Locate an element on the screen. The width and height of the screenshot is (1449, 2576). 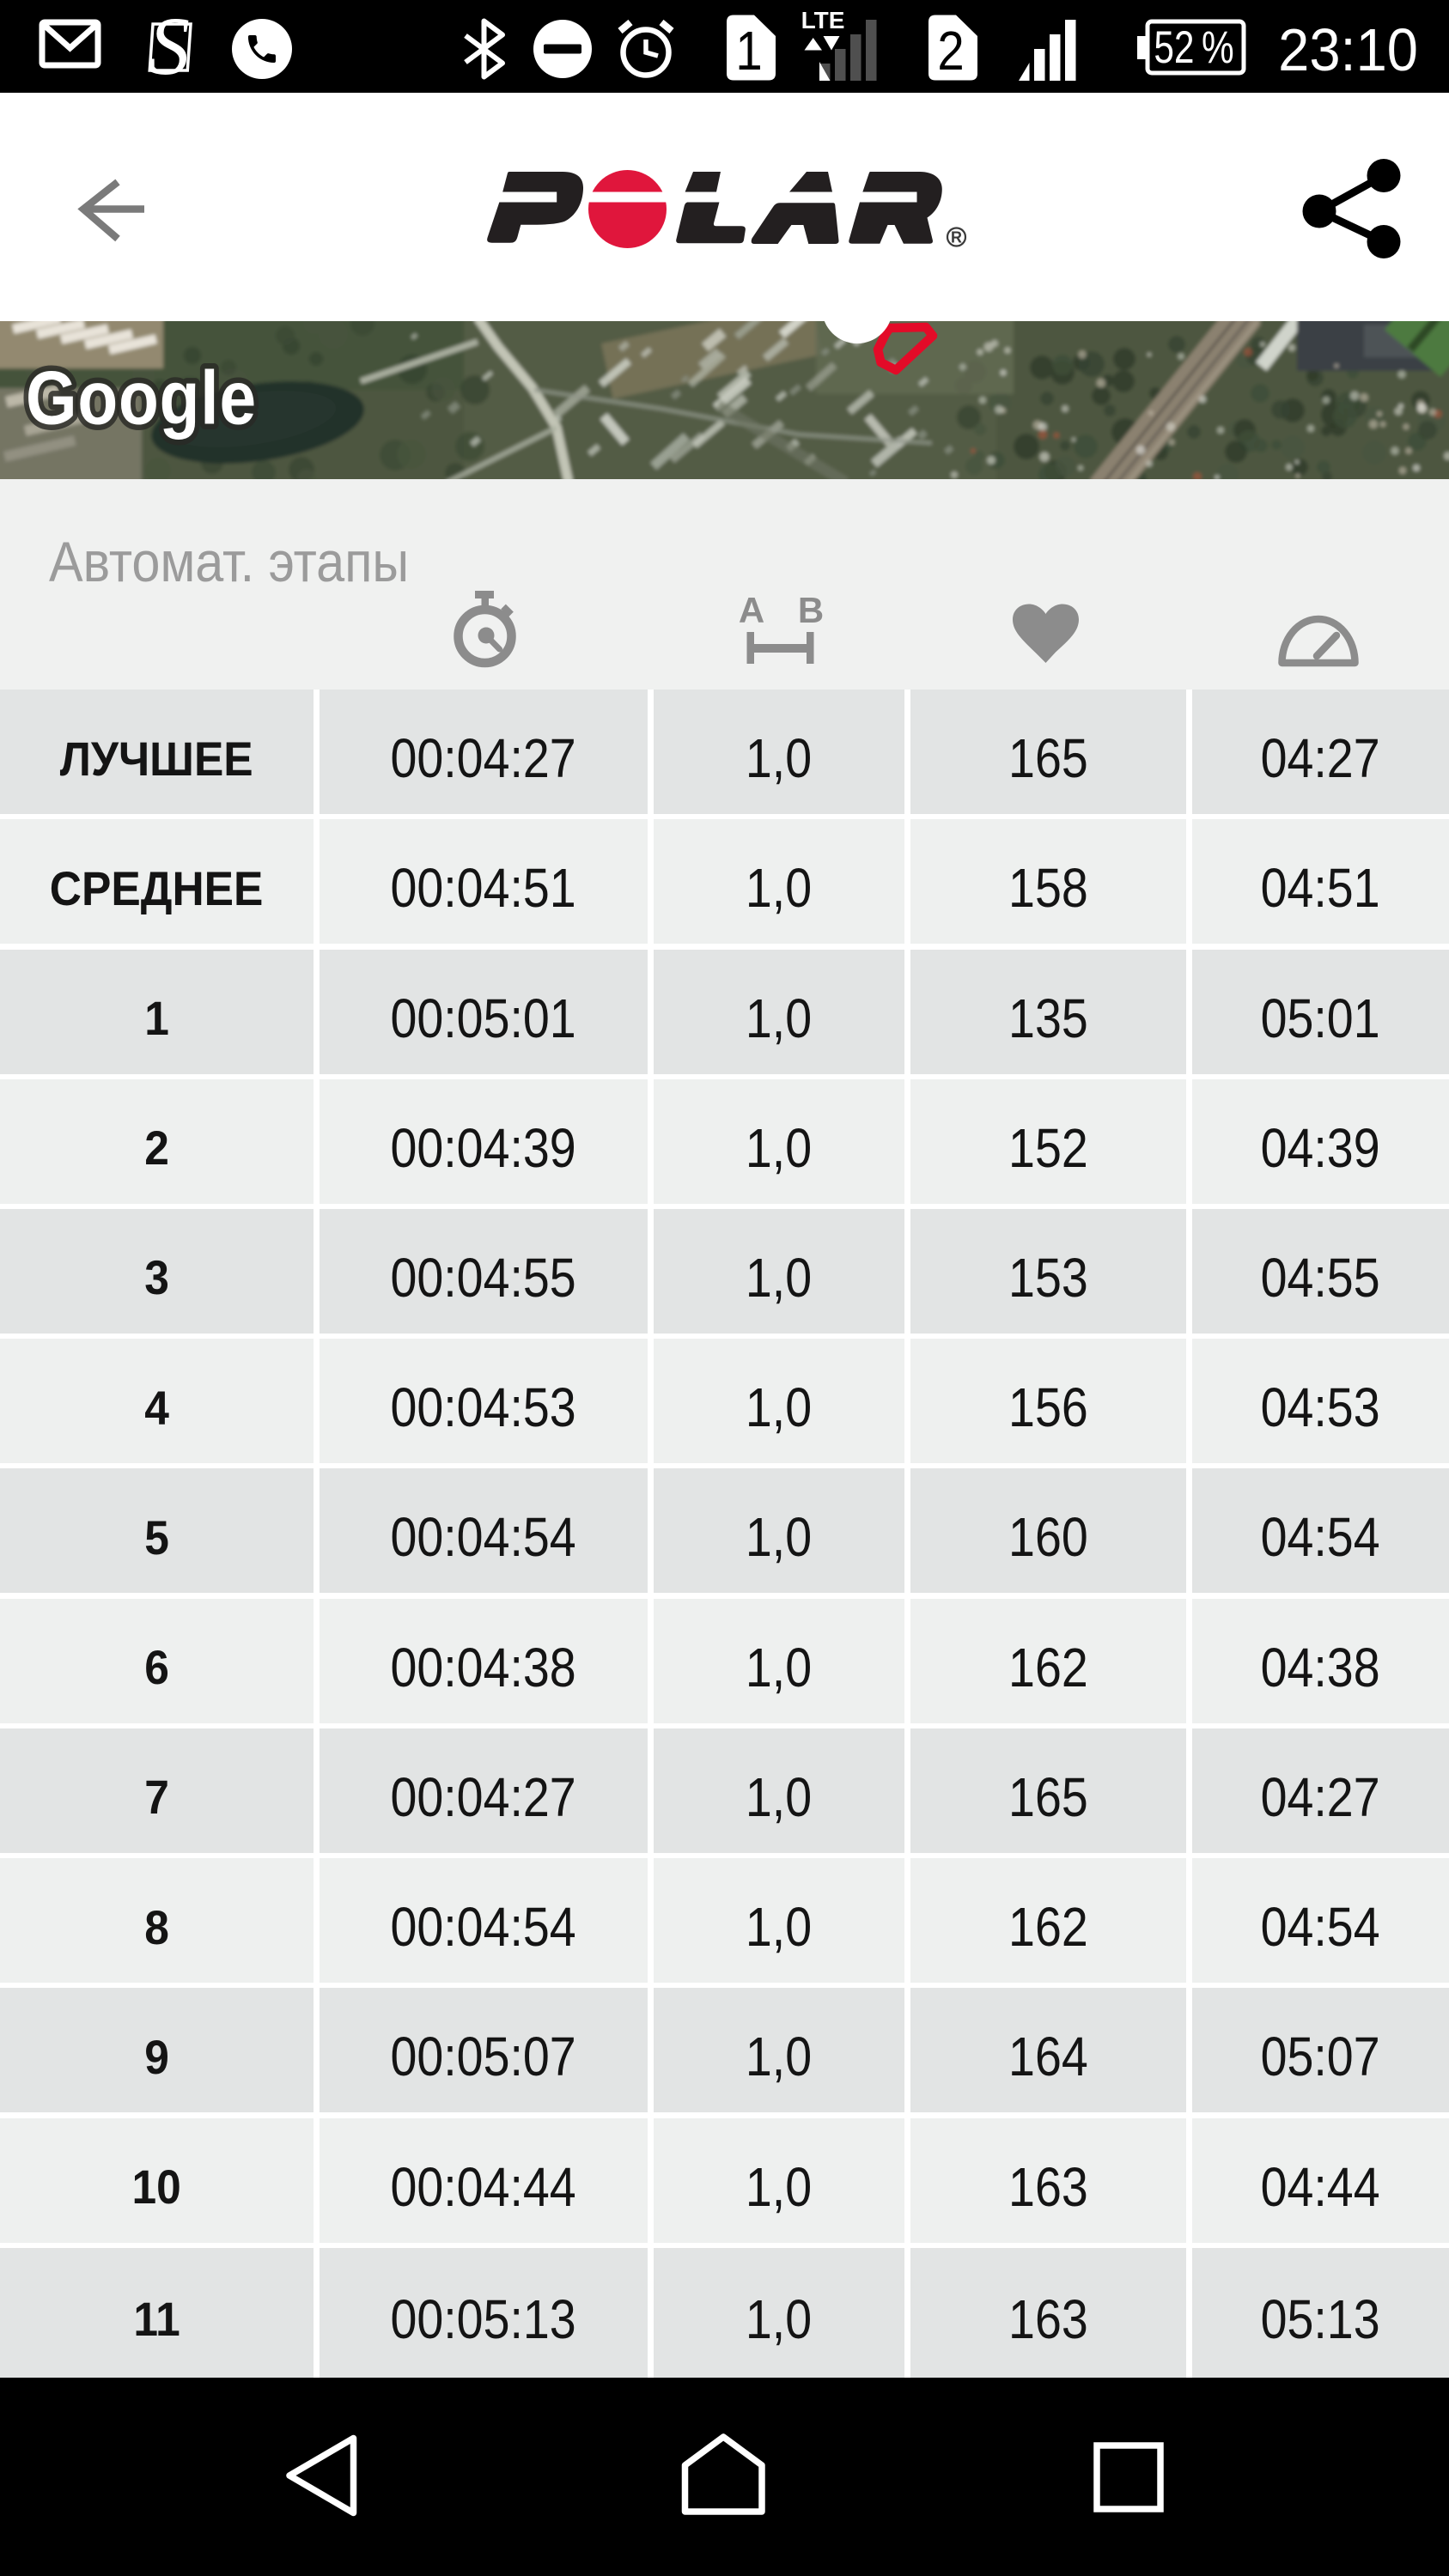
svg-text: 52 % is located at coordinates (1193, 48).